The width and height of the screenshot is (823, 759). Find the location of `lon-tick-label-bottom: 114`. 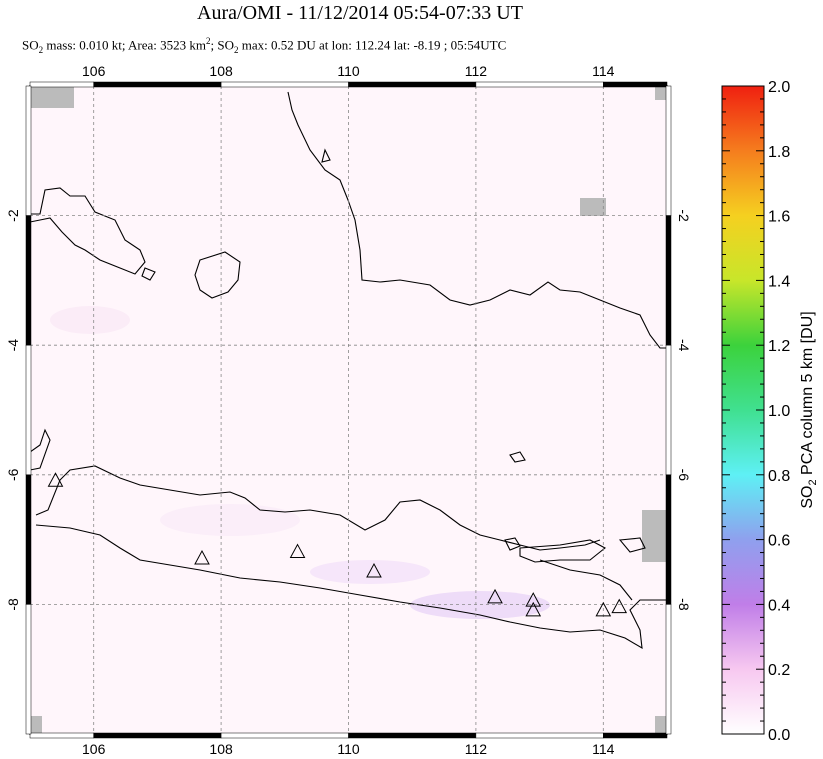

lon-tick-label-bottom: 114 is located at coordinates (603, 749).